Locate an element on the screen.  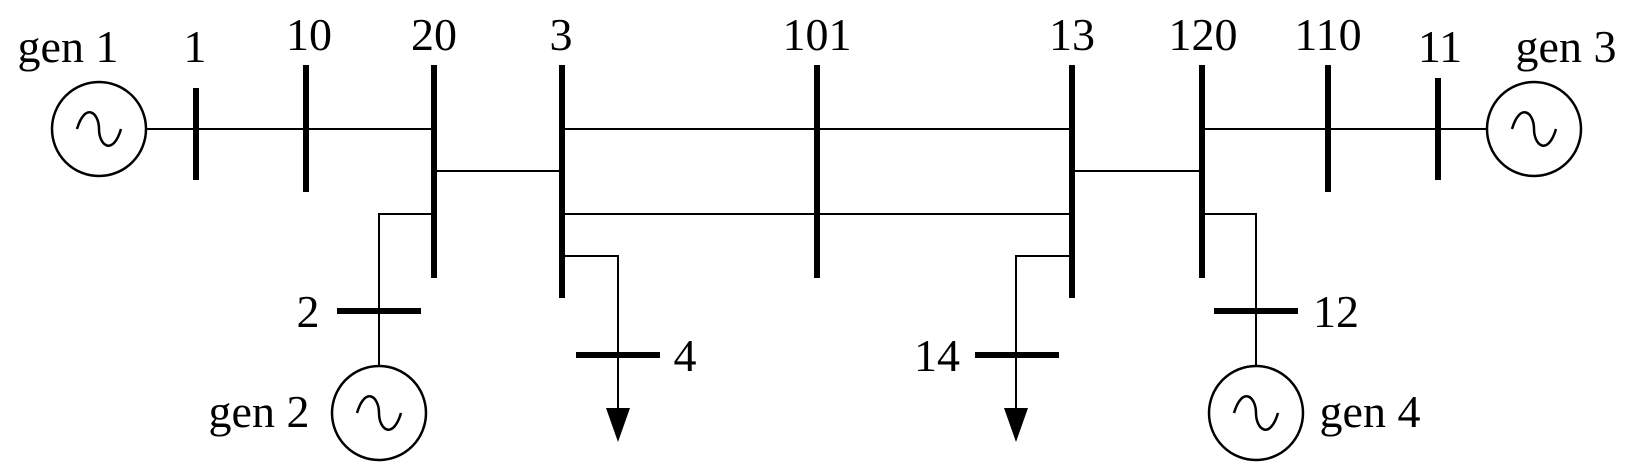
bus-label-11: 11 is located at coordinates (1440, 46).